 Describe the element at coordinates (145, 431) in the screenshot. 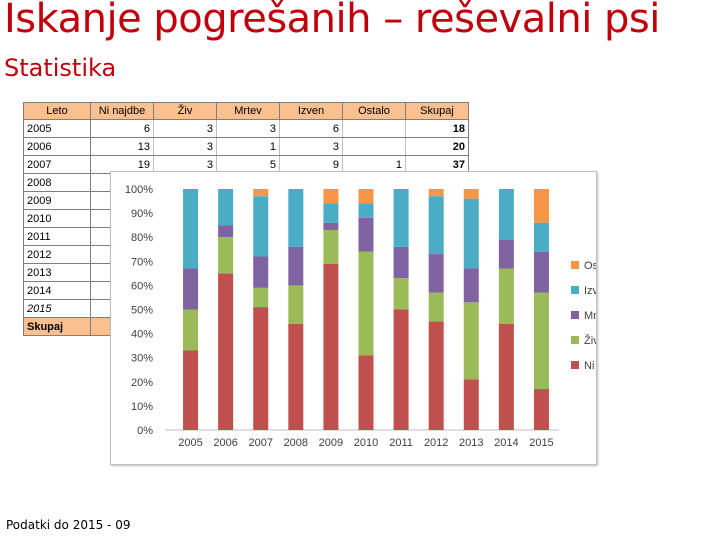

I see `y-tick-label: 0%` at that location.